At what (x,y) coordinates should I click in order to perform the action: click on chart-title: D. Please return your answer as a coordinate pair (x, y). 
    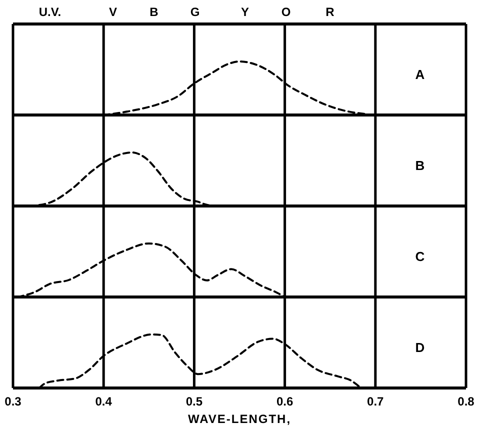
    Looking at the image, I should click on (420, 347).